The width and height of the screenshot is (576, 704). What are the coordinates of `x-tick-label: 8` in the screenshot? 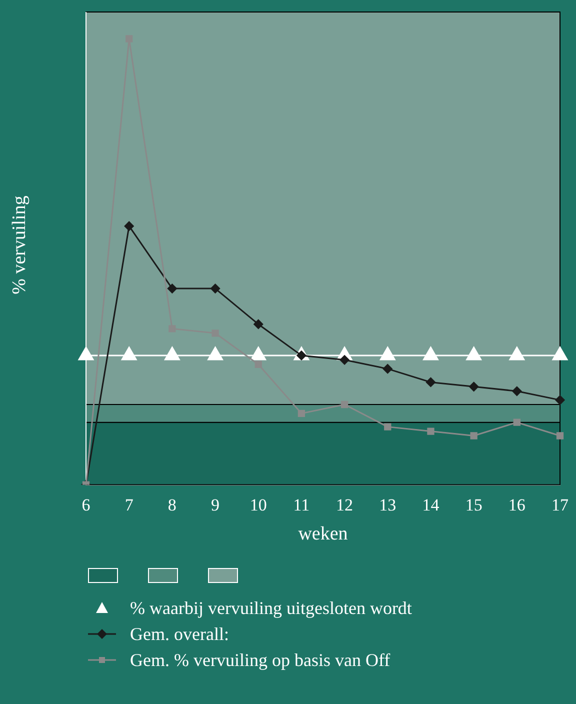 It's located at (172, 504).